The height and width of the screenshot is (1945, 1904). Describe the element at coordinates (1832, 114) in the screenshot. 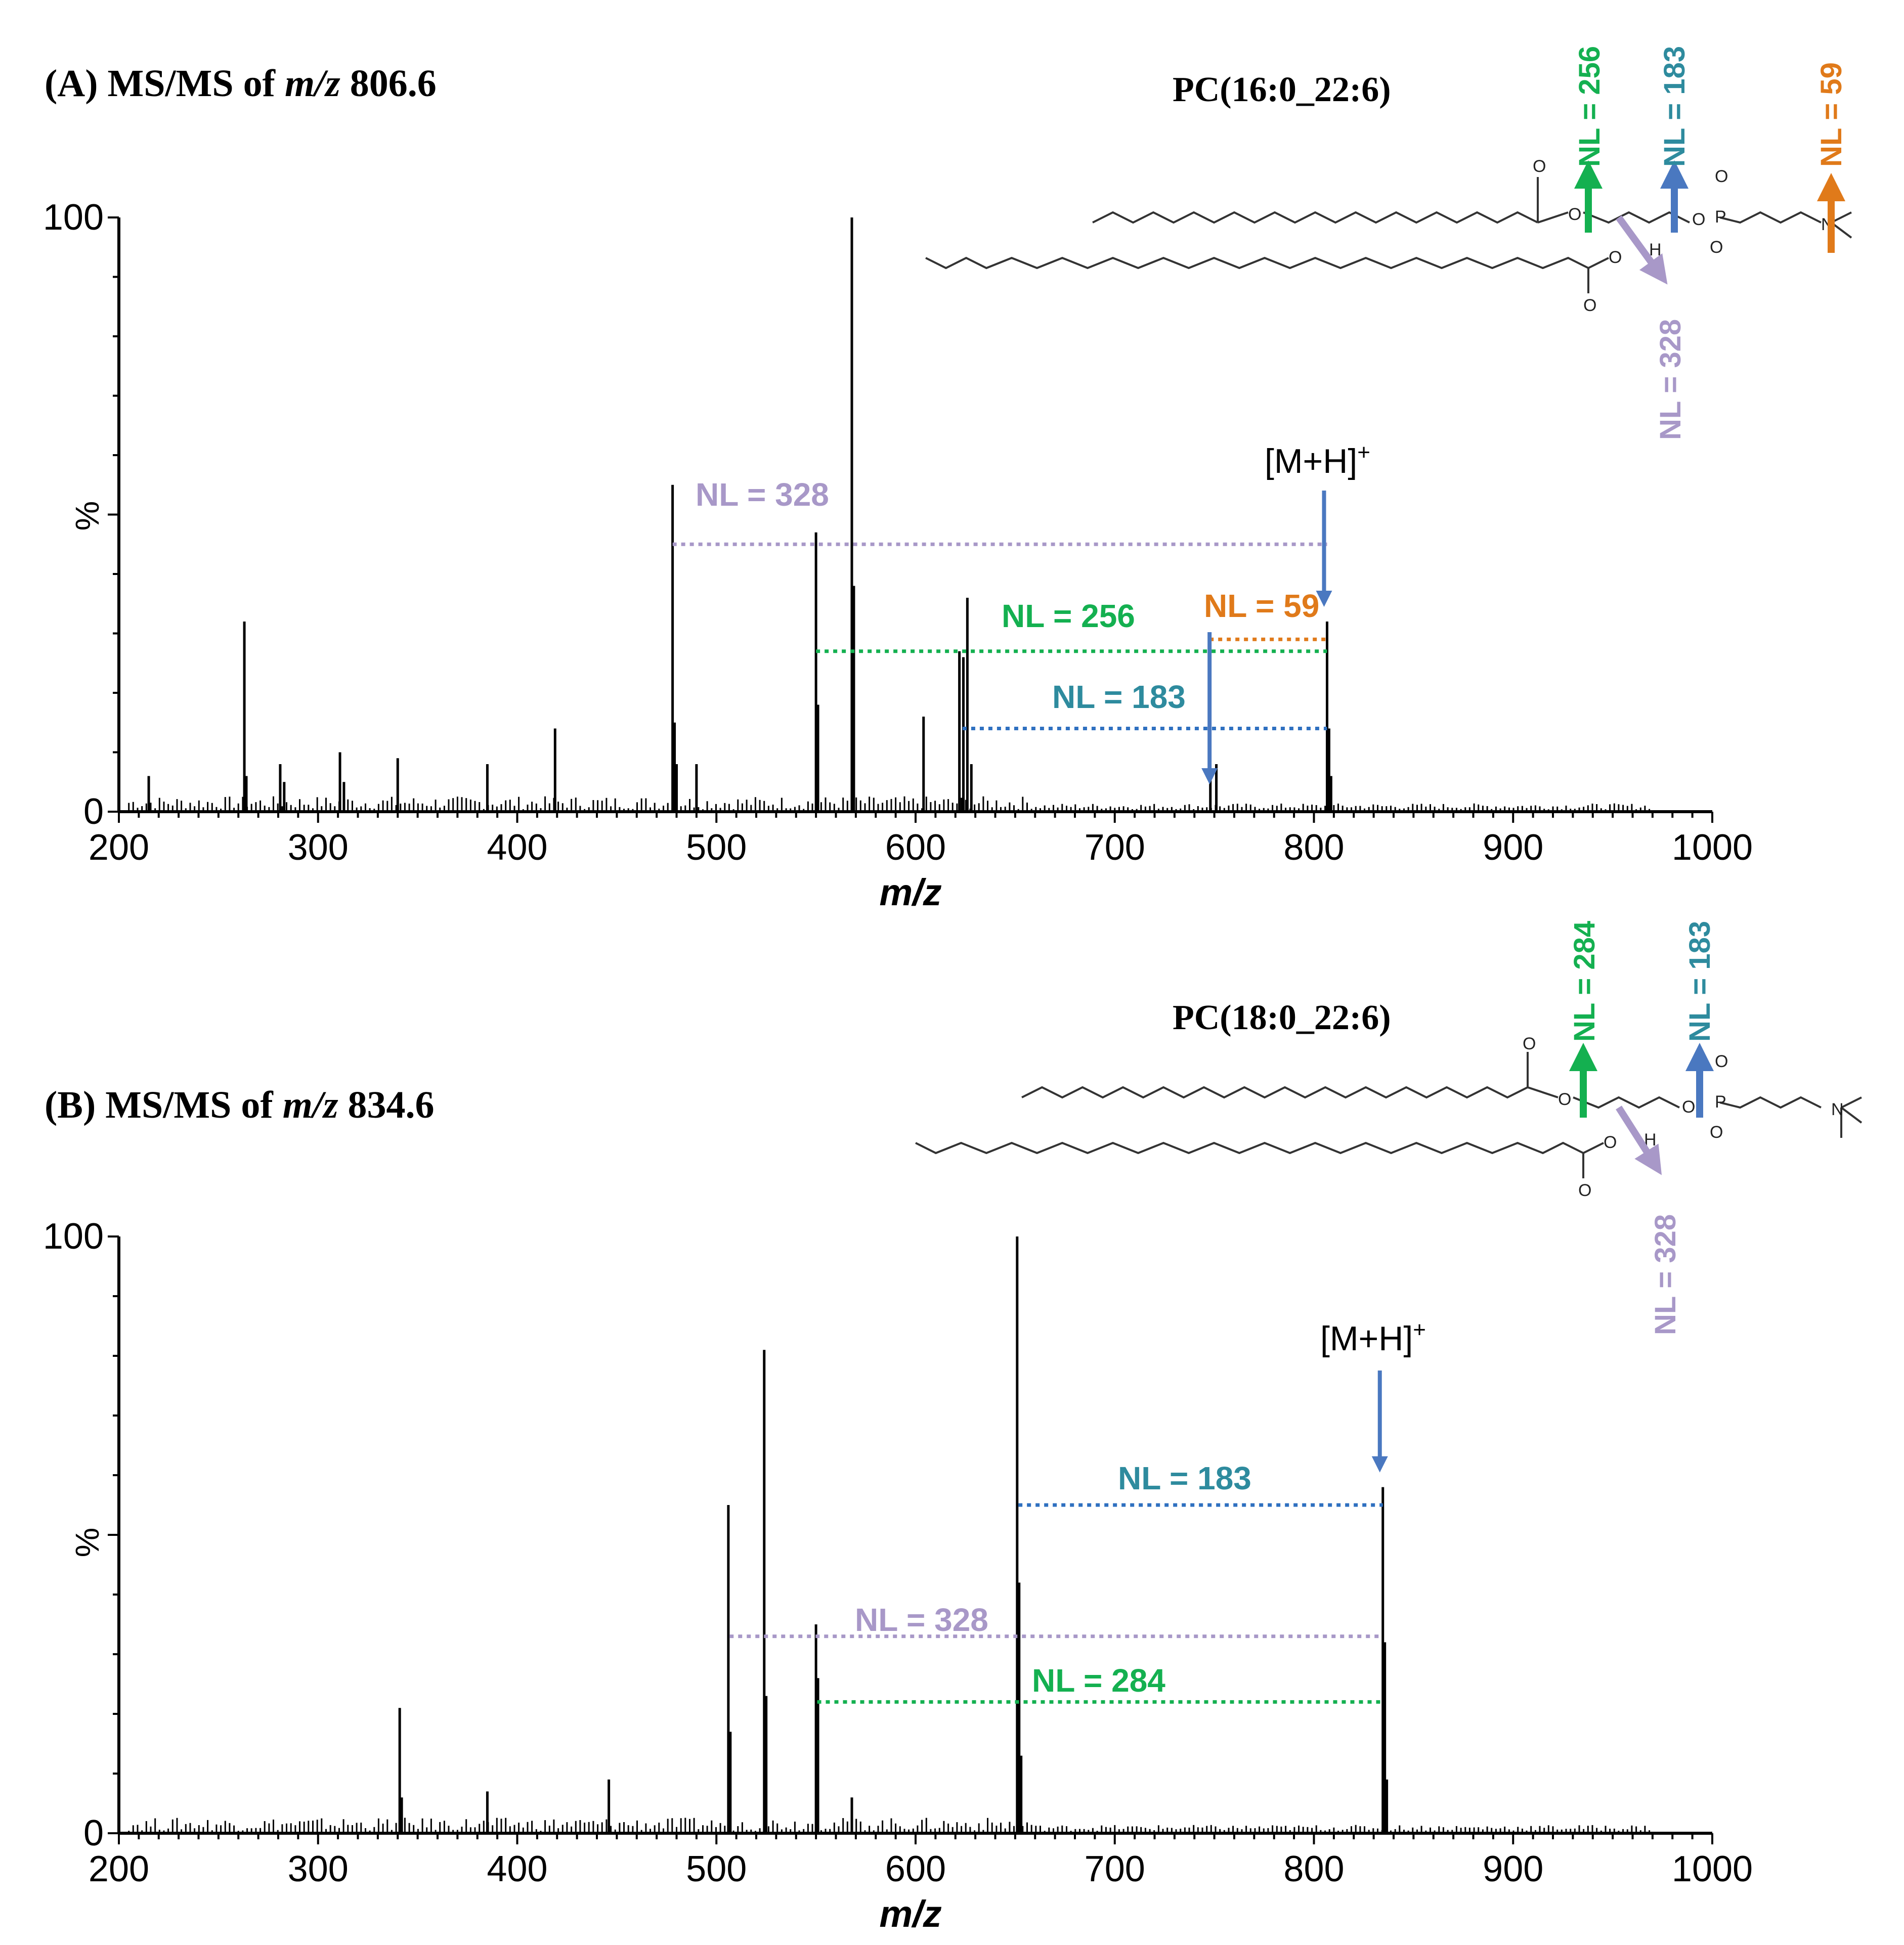

I see `structure-a-nl-59: NL = 59` at that location.